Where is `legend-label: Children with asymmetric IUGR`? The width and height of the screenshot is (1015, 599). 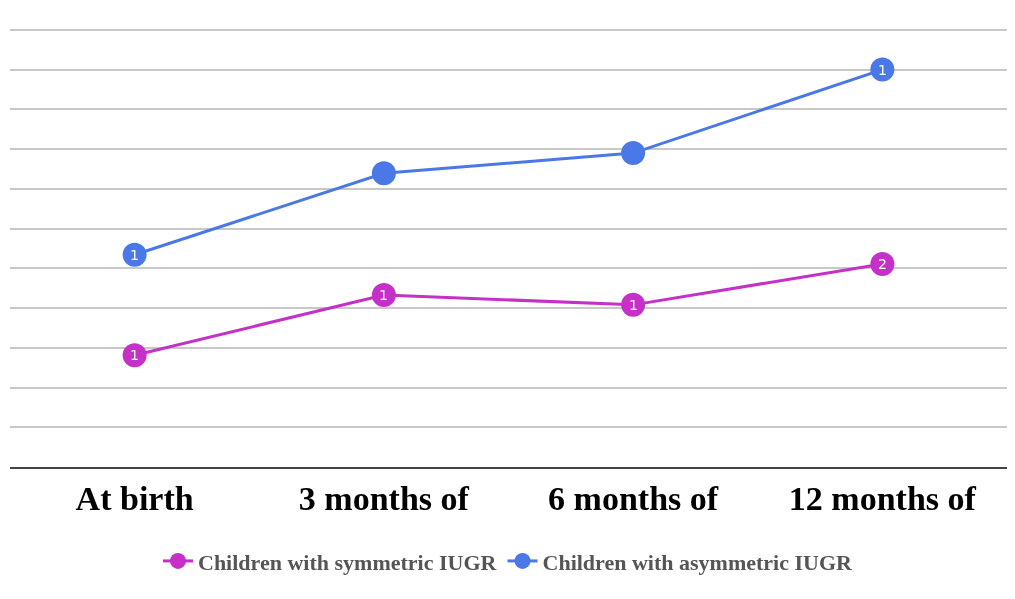 legend-label: Children with asymmetric IUGR is located at coordinates (698, 562).